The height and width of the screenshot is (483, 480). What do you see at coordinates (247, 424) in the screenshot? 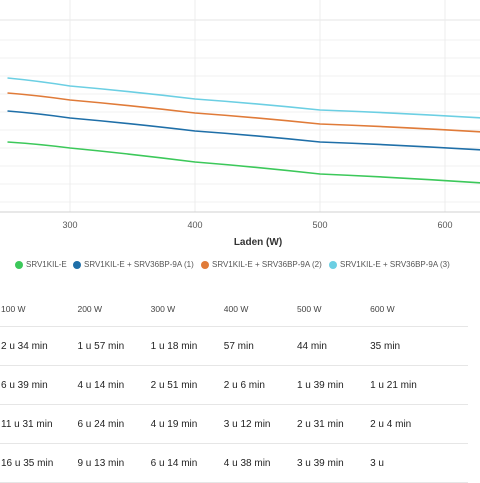
I see `table-cell: 3 u 12 min` at bounding box center [247, 424].